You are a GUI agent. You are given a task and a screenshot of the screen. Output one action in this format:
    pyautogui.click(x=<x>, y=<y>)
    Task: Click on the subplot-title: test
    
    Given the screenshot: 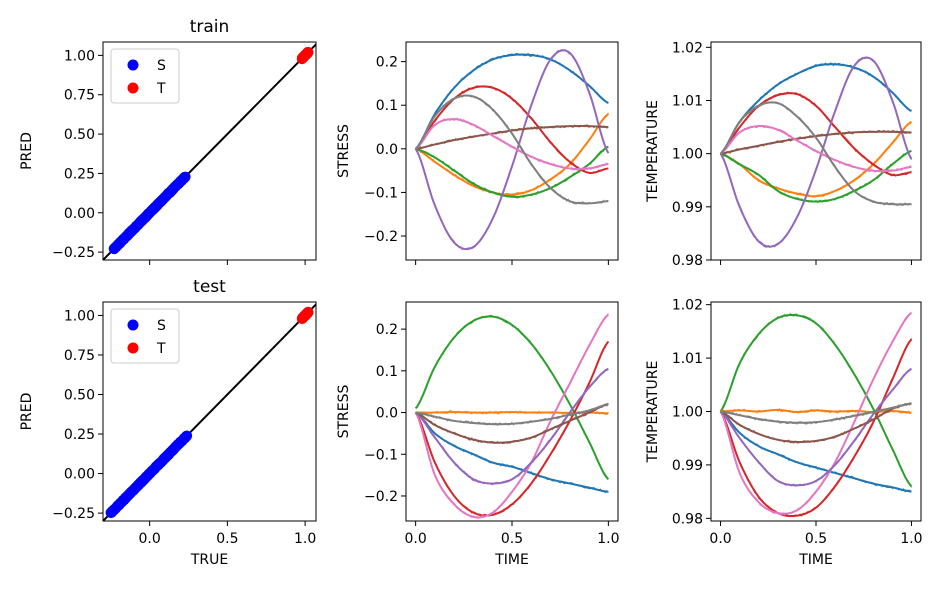 What is the action you would take?
    pyautogui.click(x=209, y=287)
    